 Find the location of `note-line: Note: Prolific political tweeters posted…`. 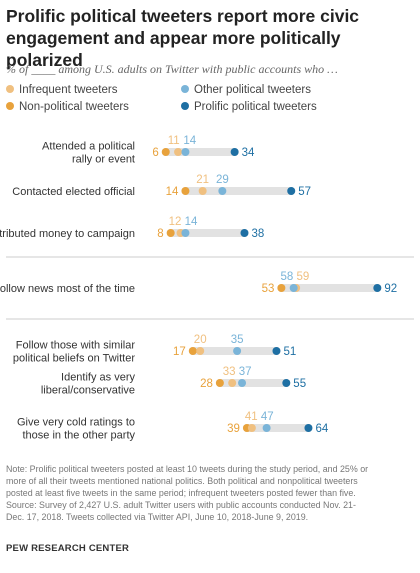

note-line: Note: Prolific political tweeters posted… is located at coordinates (187, 469).